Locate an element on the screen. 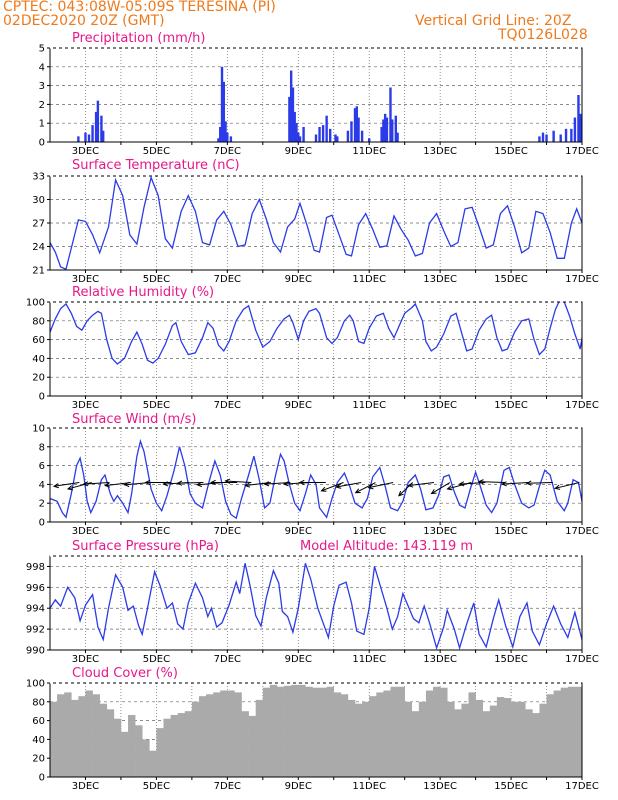  series-line is located at coordinates (316, 479).